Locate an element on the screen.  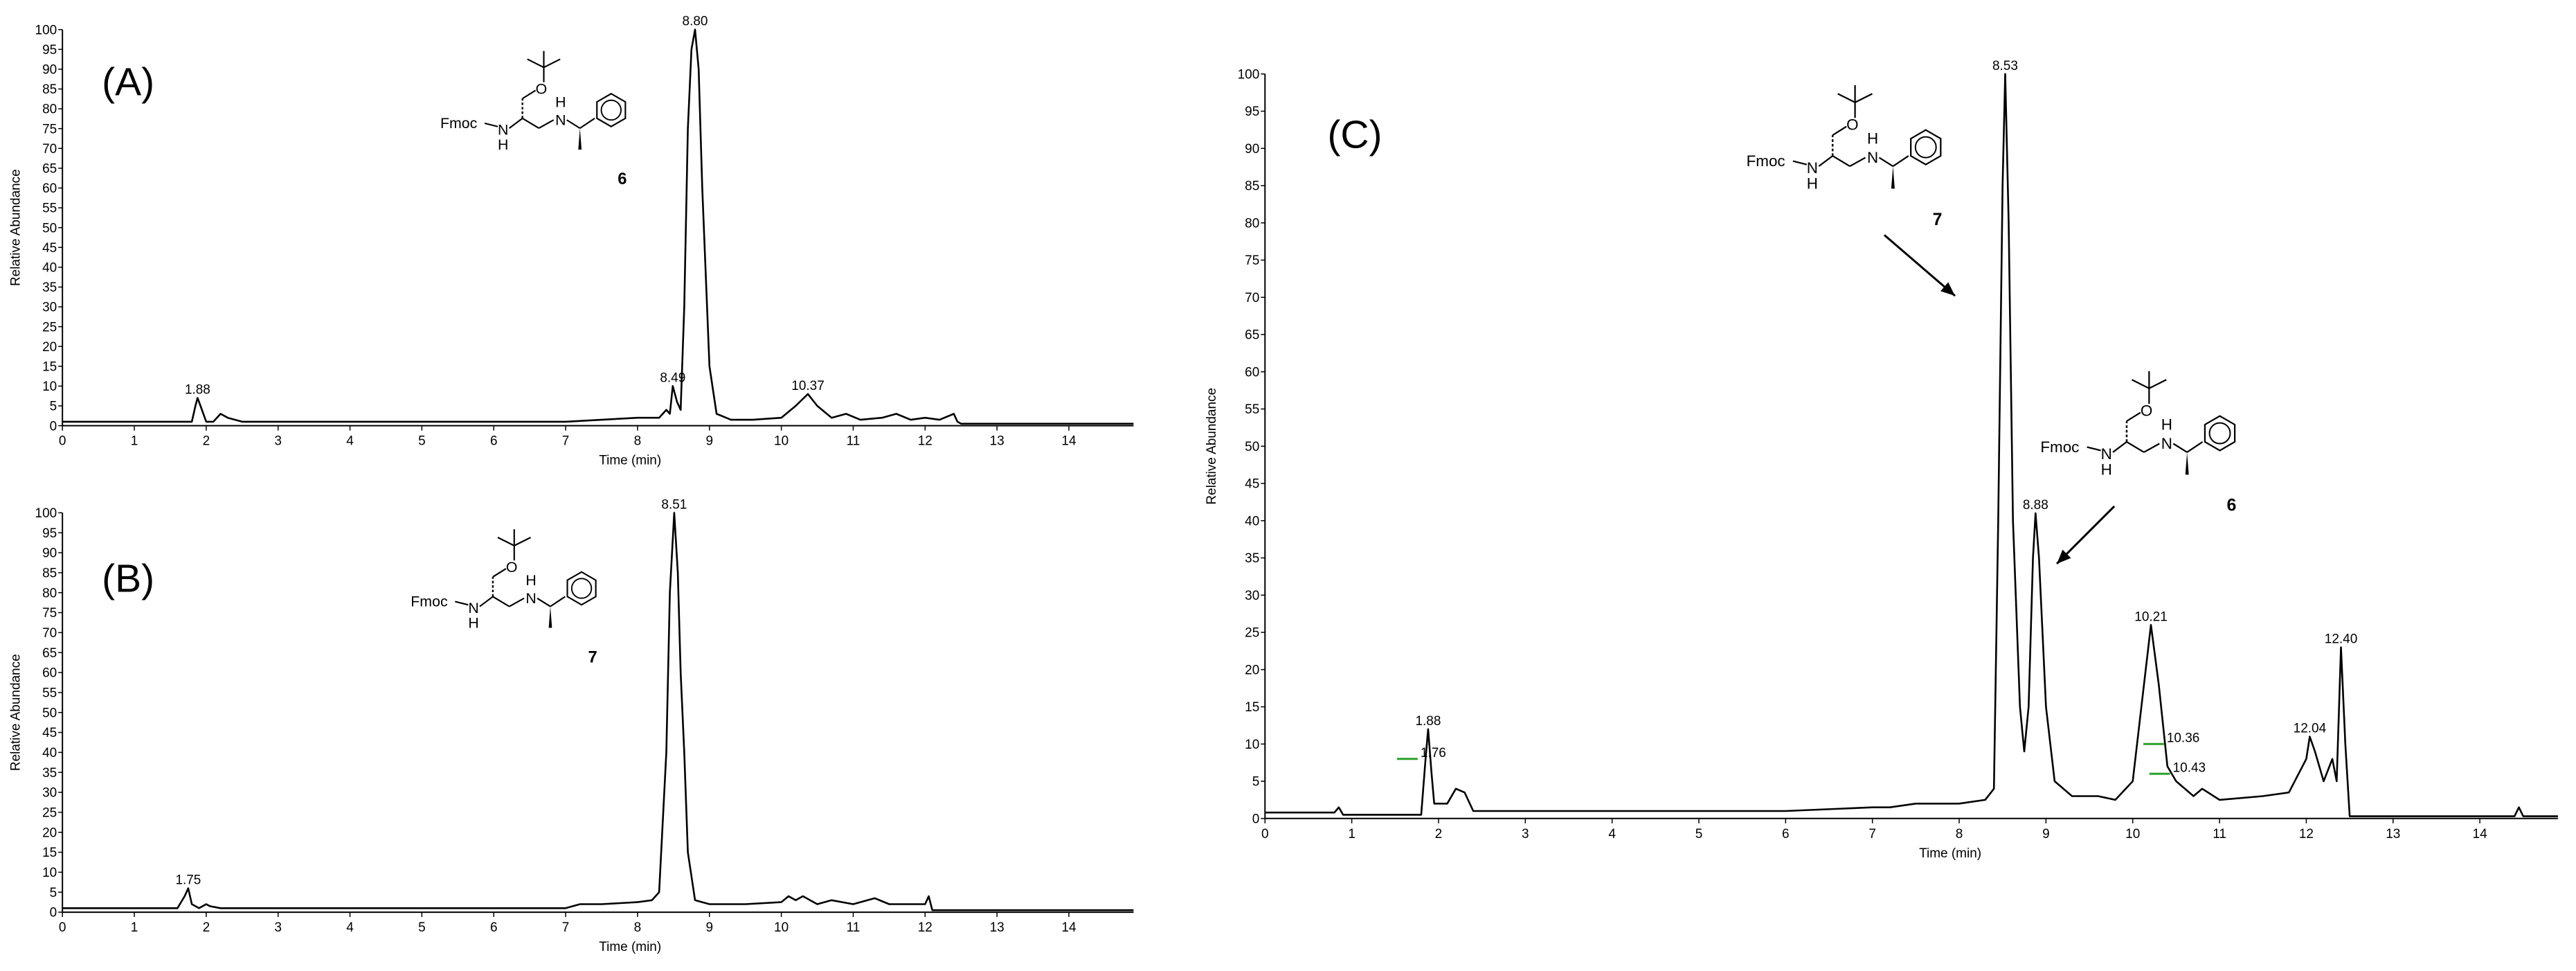
structure-text: O is located at coordinates (1852, 125).